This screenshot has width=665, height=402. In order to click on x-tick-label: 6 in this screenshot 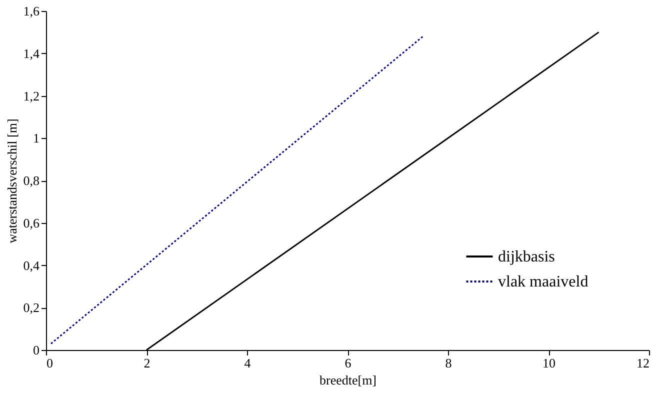, I will do `click(348, 363)`.